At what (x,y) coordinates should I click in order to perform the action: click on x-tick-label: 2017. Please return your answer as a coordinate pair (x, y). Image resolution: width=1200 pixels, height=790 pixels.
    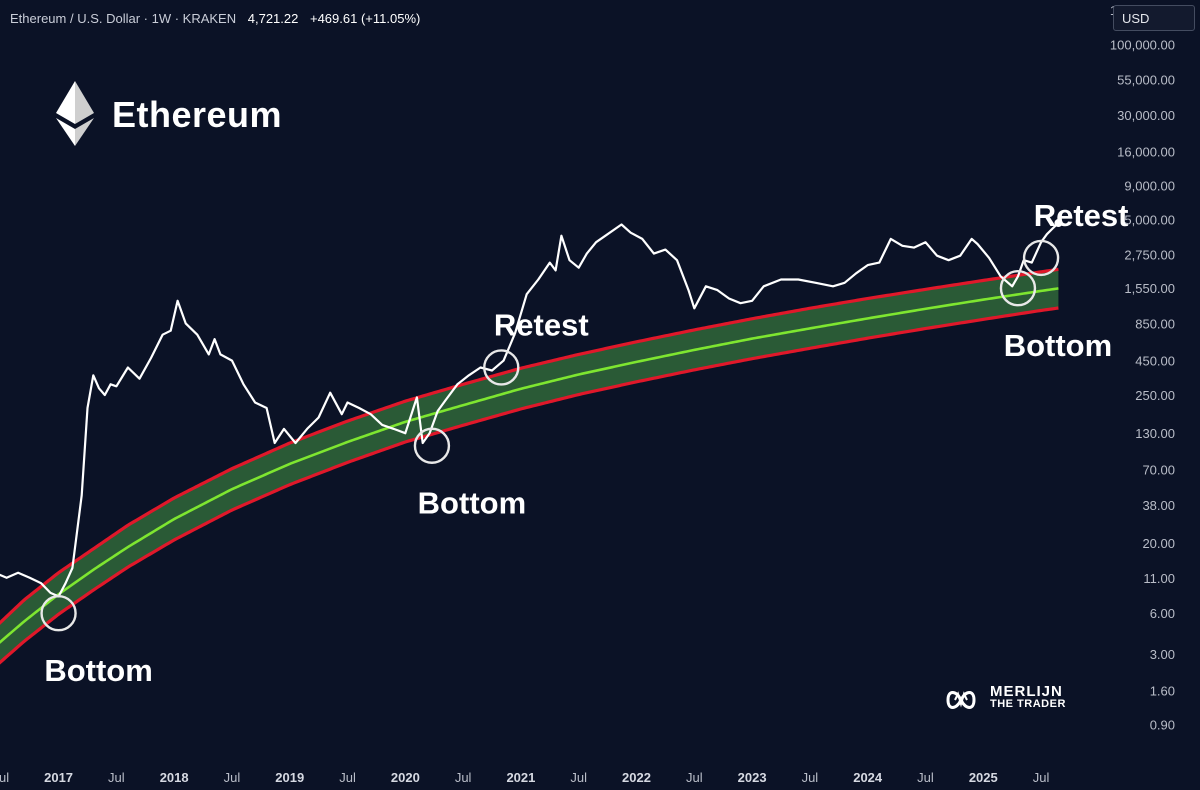
    Looking at the image, I should click on (58, 777).